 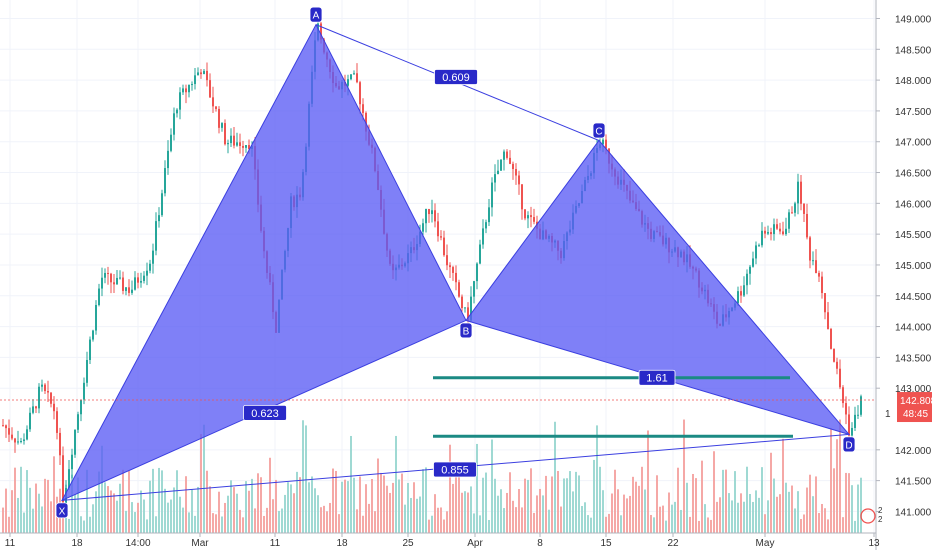 I want to click on price-countdown: 48:45, so click(x=915, y=414).